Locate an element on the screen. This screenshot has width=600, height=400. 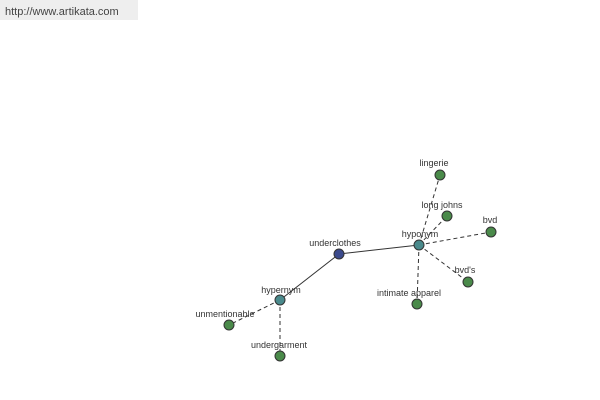
node-label: undergarment is located at coordinates (279, 345).